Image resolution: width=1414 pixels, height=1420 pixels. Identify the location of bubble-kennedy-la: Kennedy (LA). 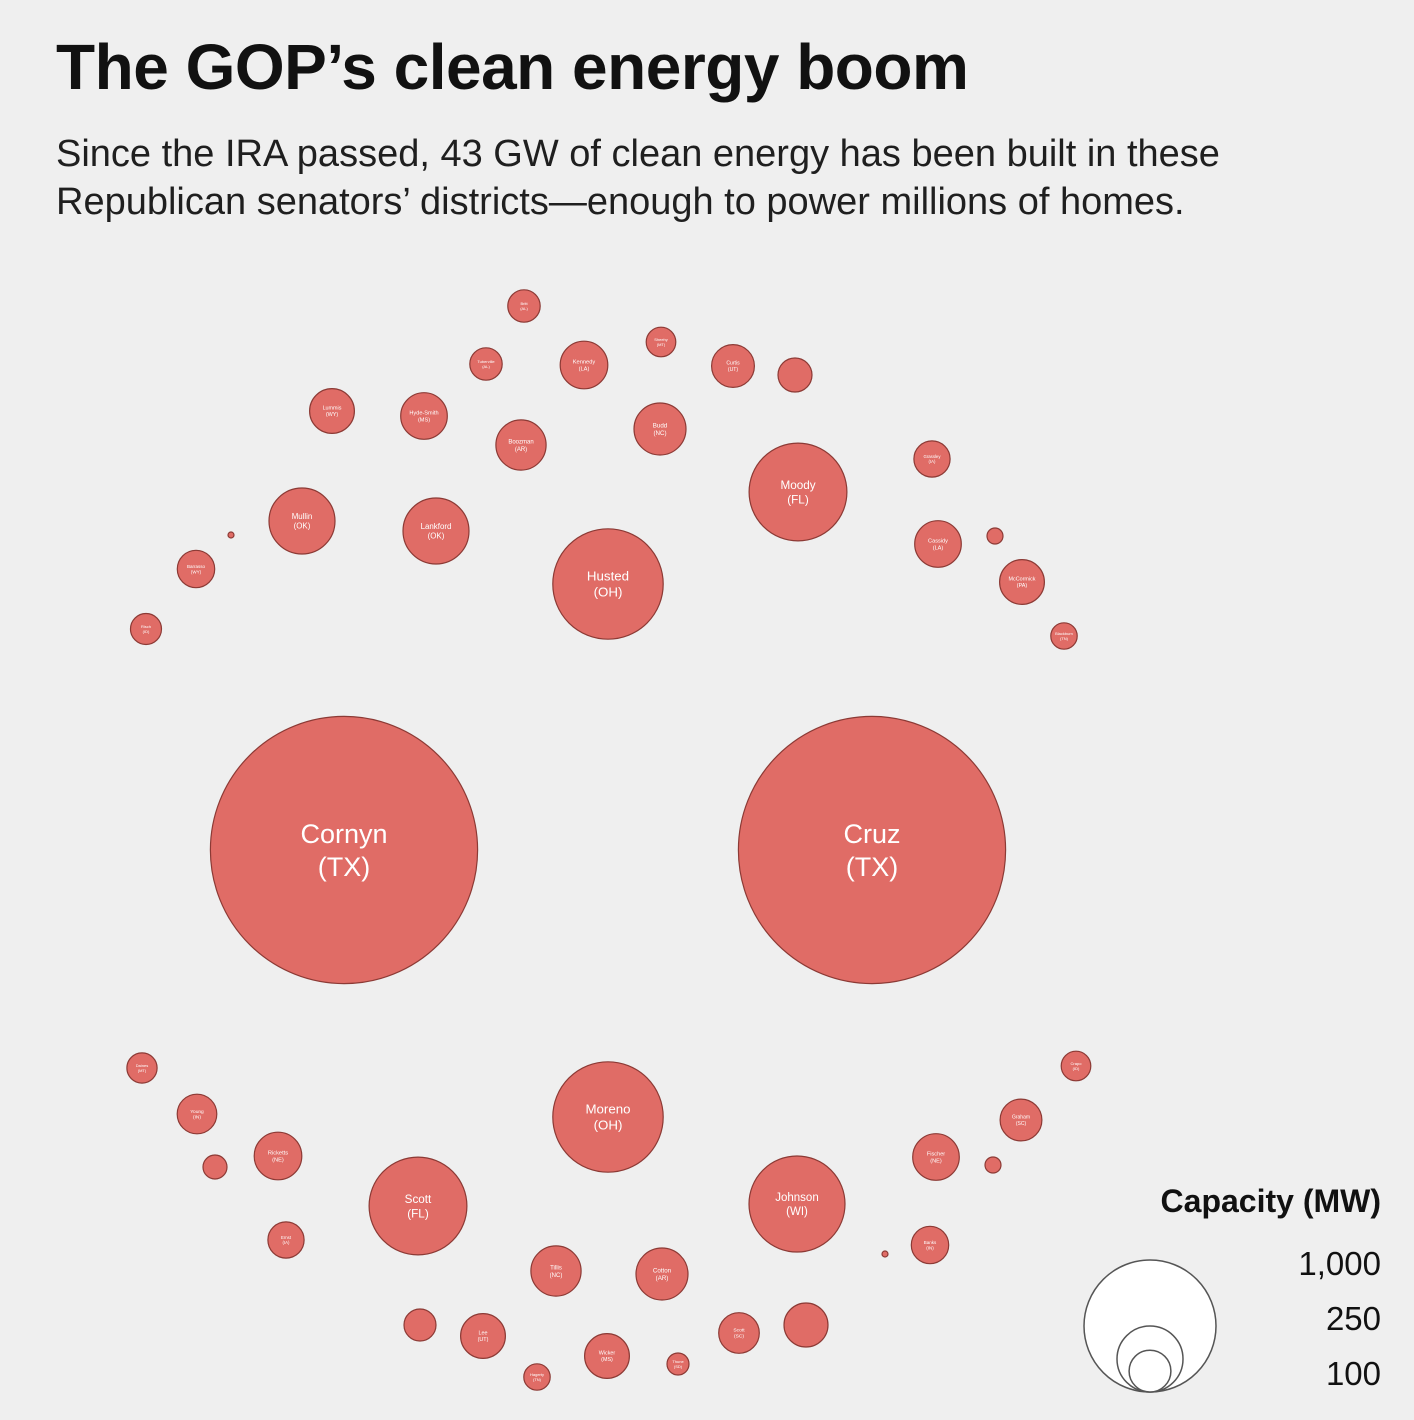
(584, 365).